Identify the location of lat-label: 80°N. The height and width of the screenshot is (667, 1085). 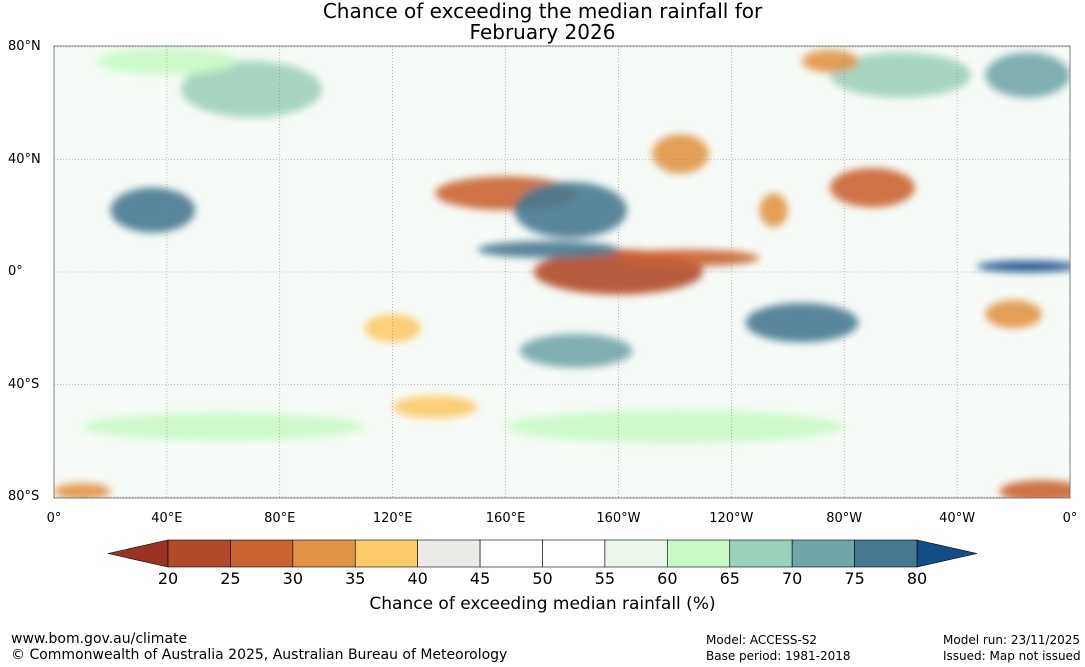
(24, 46).